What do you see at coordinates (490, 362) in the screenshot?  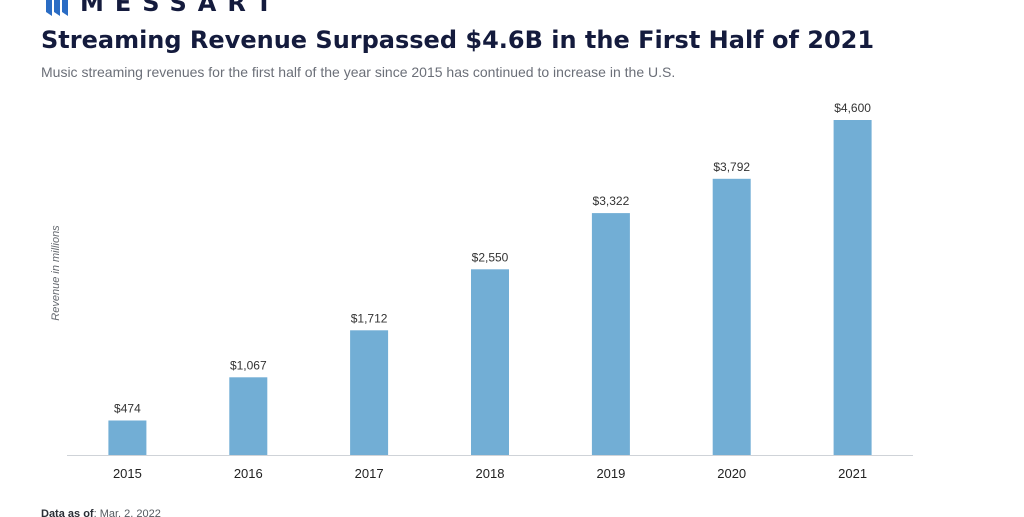 I see `bar-2018` at bounding box center [490, 362].